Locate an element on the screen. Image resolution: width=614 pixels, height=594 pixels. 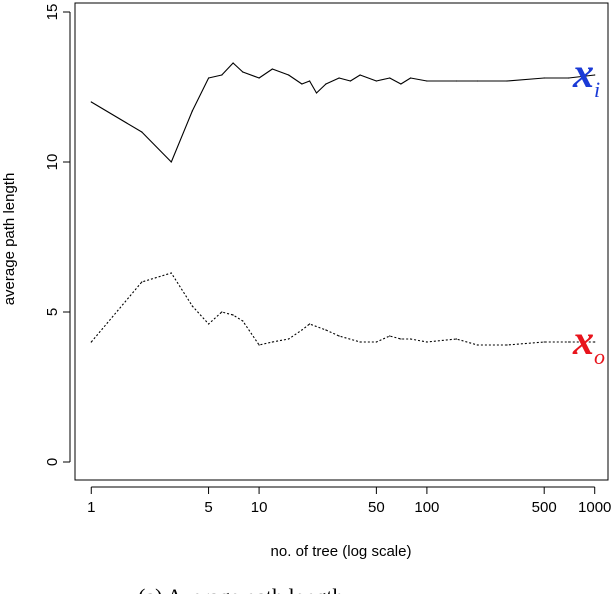
y-axis-label: average path length is located at coordinates (9, 239).